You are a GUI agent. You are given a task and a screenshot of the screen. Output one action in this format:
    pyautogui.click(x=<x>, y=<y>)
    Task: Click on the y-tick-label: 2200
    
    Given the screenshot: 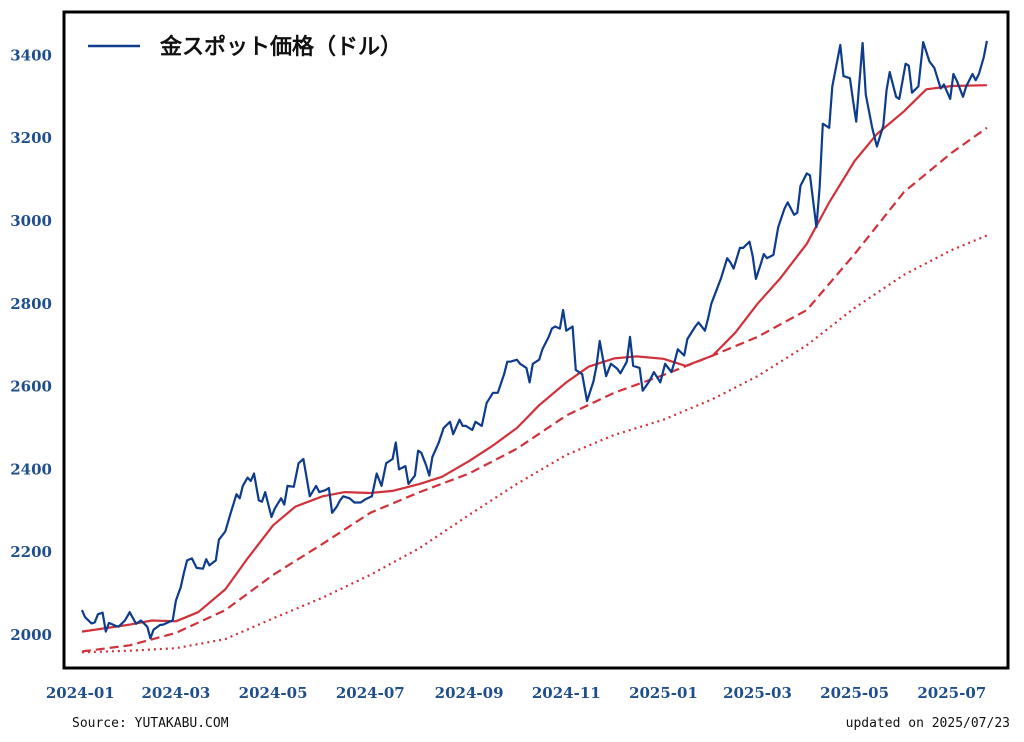 What is the action you would take?
    pyautogui.click(x=31, y=552)
    